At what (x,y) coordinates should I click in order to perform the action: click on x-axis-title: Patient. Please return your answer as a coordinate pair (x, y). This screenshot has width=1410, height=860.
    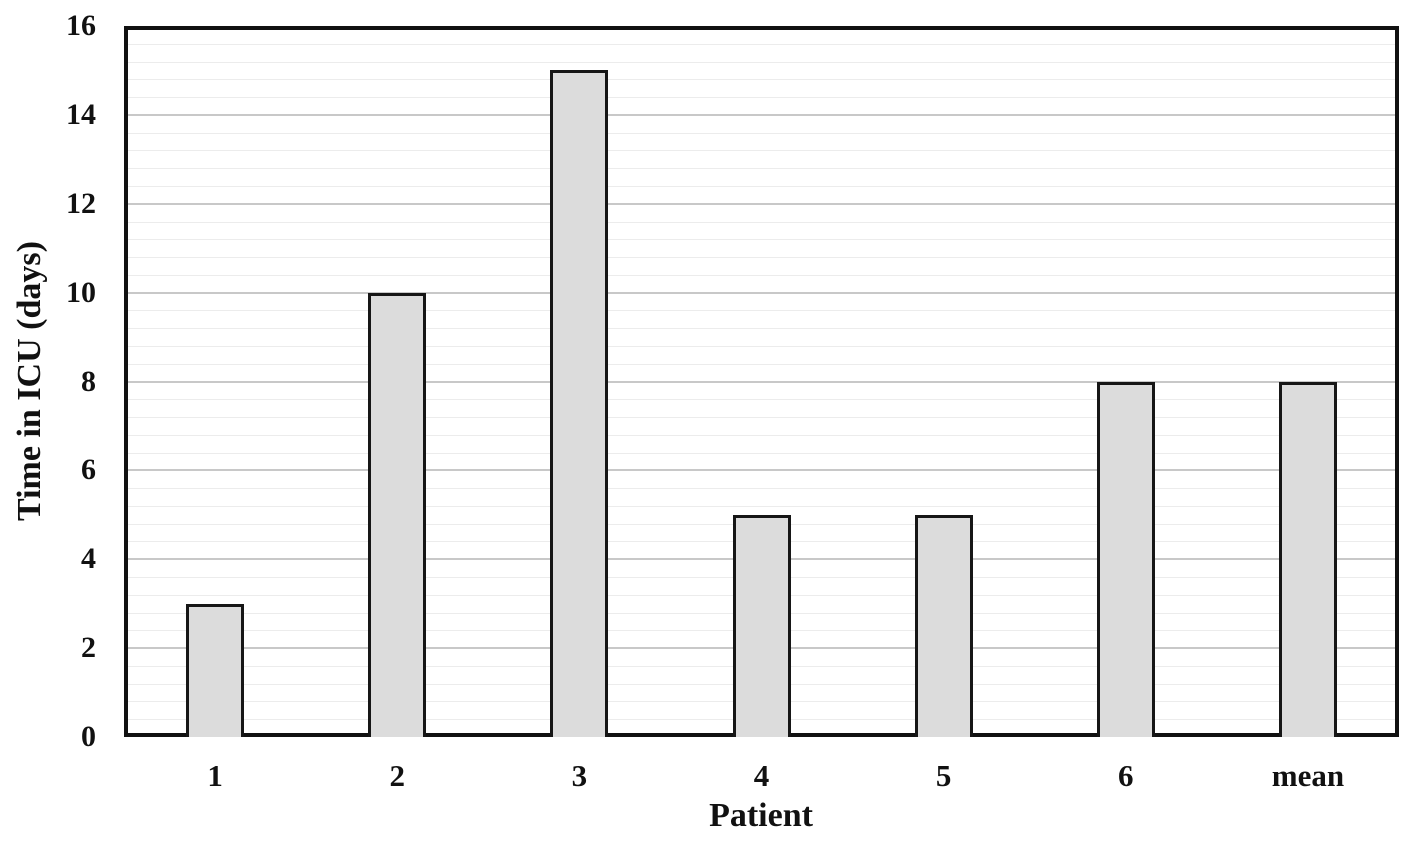
    Looking at the image, I should click on (761, 815).